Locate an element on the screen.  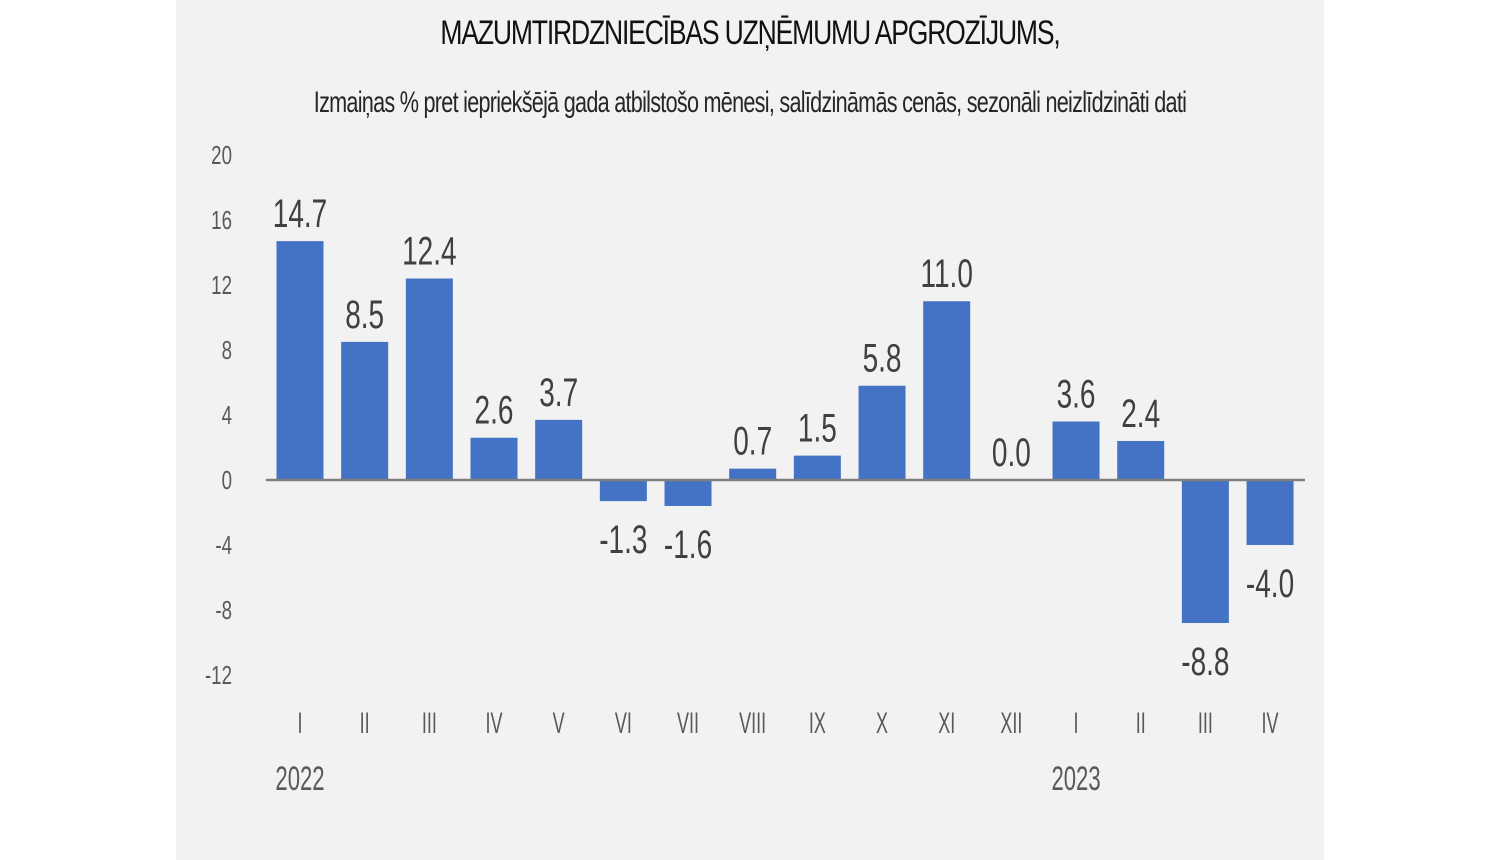
y-tick-label: 16 is located at coordinates (221, 220).